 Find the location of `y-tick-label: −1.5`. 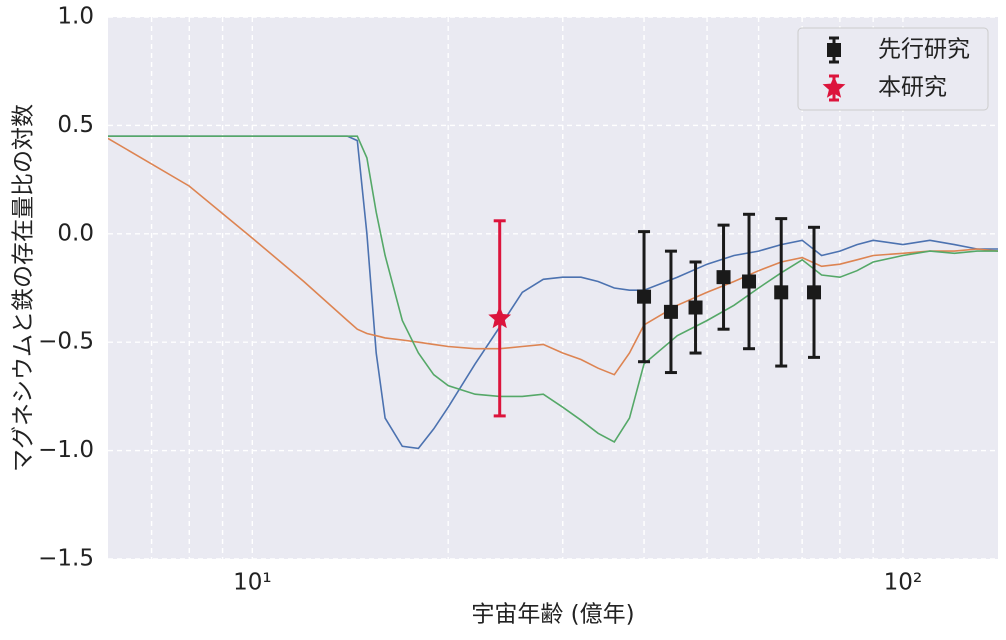

y-tick-label: −1.5 is located at coordinates (66, 559).